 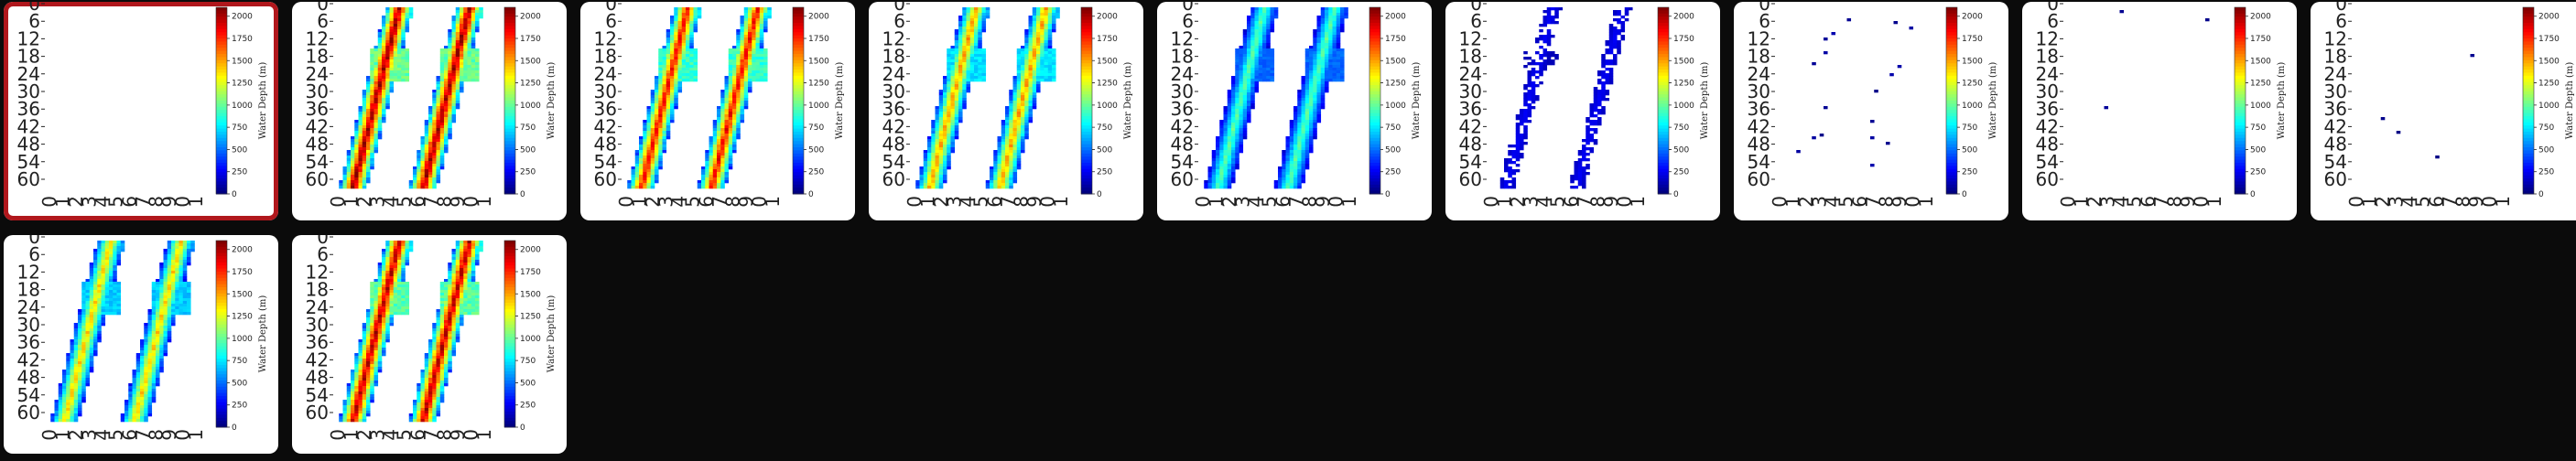 What do you see at coordinates (1309, 202) in the screenshot?
I see `x-tick-label: 8` at bounding box center [1309, 202].